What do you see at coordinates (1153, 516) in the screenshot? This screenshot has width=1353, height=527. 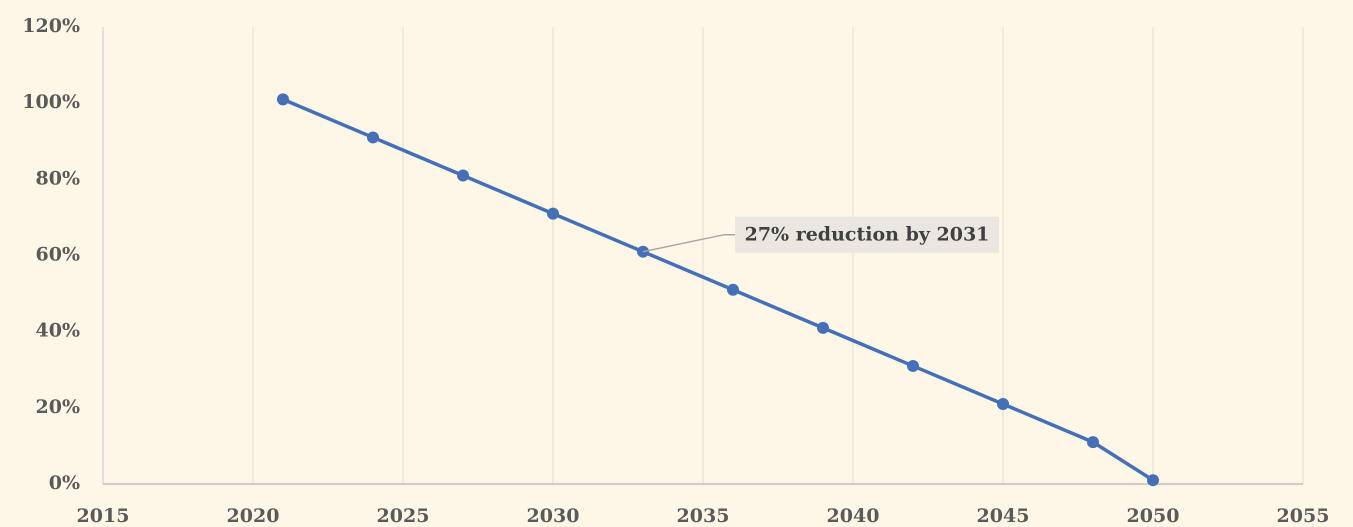 I see `x-tick-label: 2050` at bounding box center [1153, 516].